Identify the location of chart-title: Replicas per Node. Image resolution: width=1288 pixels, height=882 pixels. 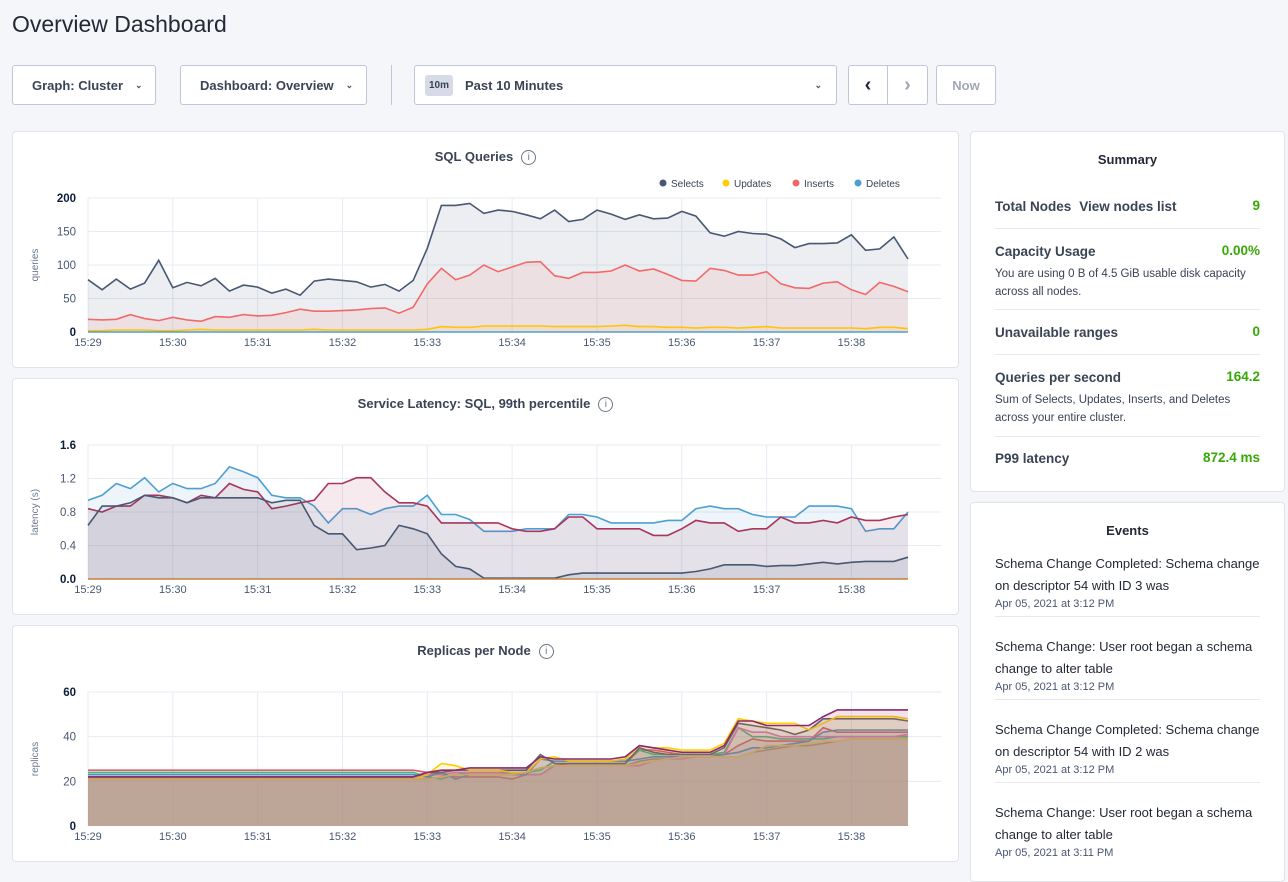
(474, 650).